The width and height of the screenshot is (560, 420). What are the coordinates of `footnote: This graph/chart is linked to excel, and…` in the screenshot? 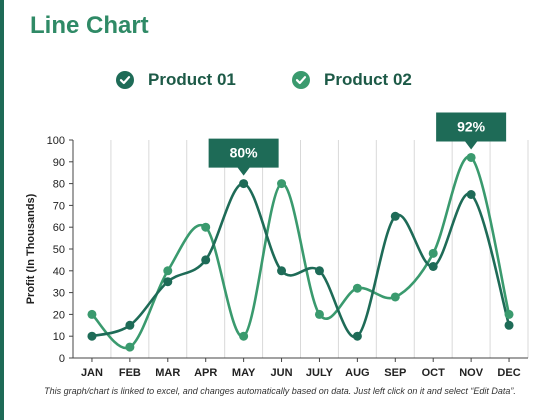 It's located at (280, 391).